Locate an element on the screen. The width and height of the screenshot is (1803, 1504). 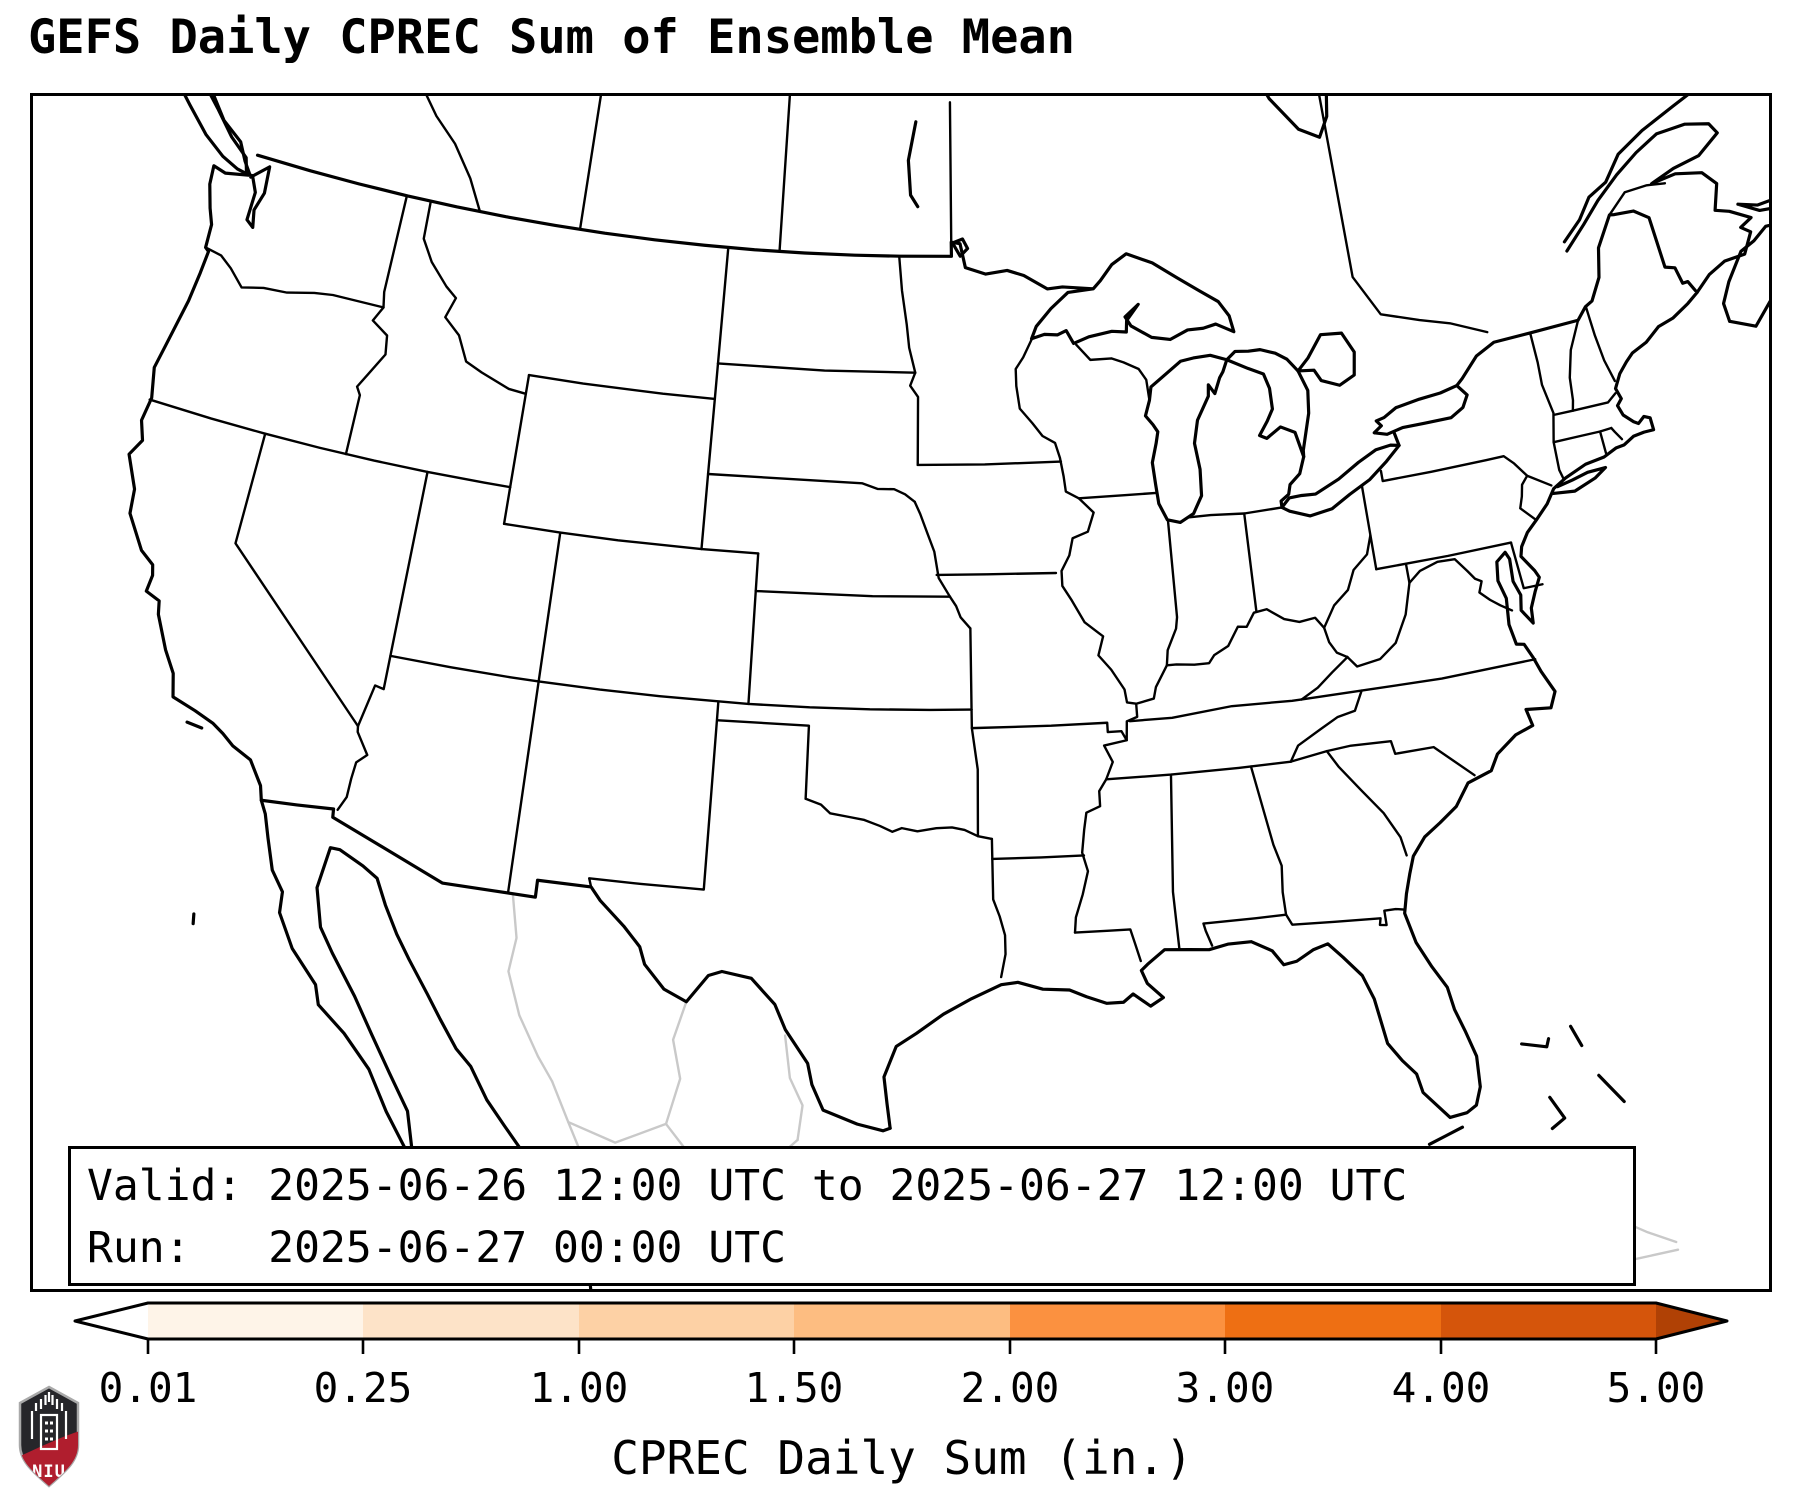
colorbar-tick-label: 3.00 is located at coordinates (1225, 1388).